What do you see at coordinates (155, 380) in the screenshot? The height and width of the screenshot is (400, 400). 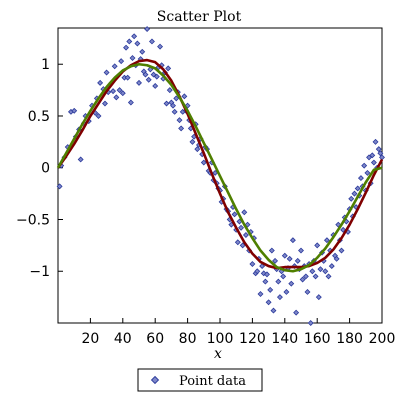 I see `legend-marker-point-data` at bounding box center [155, 380].